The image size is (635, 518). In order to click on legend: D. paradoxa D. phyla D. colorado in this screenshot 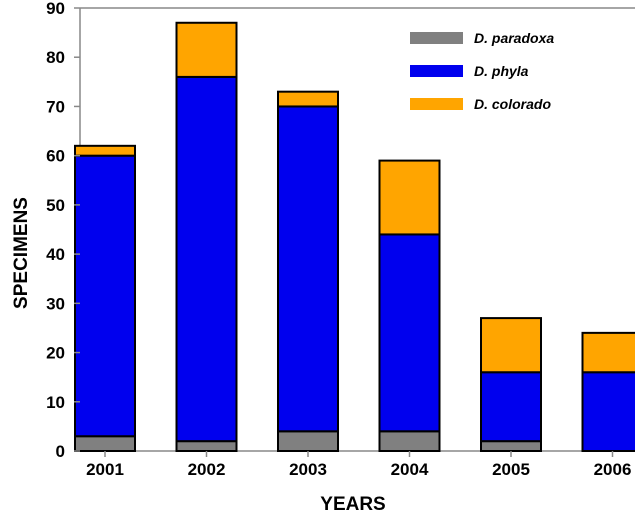, I will do `click(482, 71)`.